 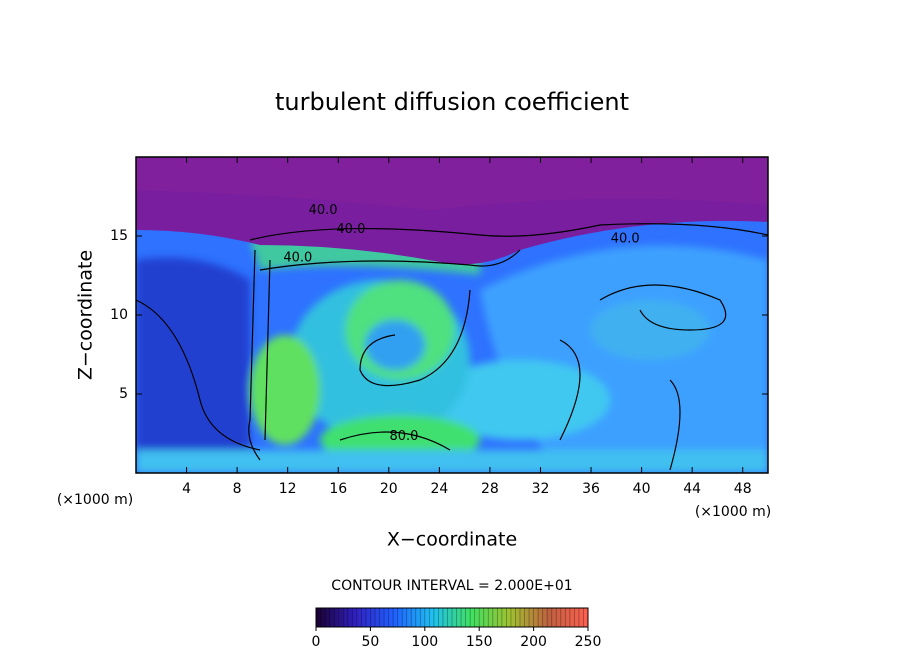 What do you see at coordinates (452, 540) in the screenshot?
I see `x-axis-label: X−coordinate` at bounding box center [452, 540].